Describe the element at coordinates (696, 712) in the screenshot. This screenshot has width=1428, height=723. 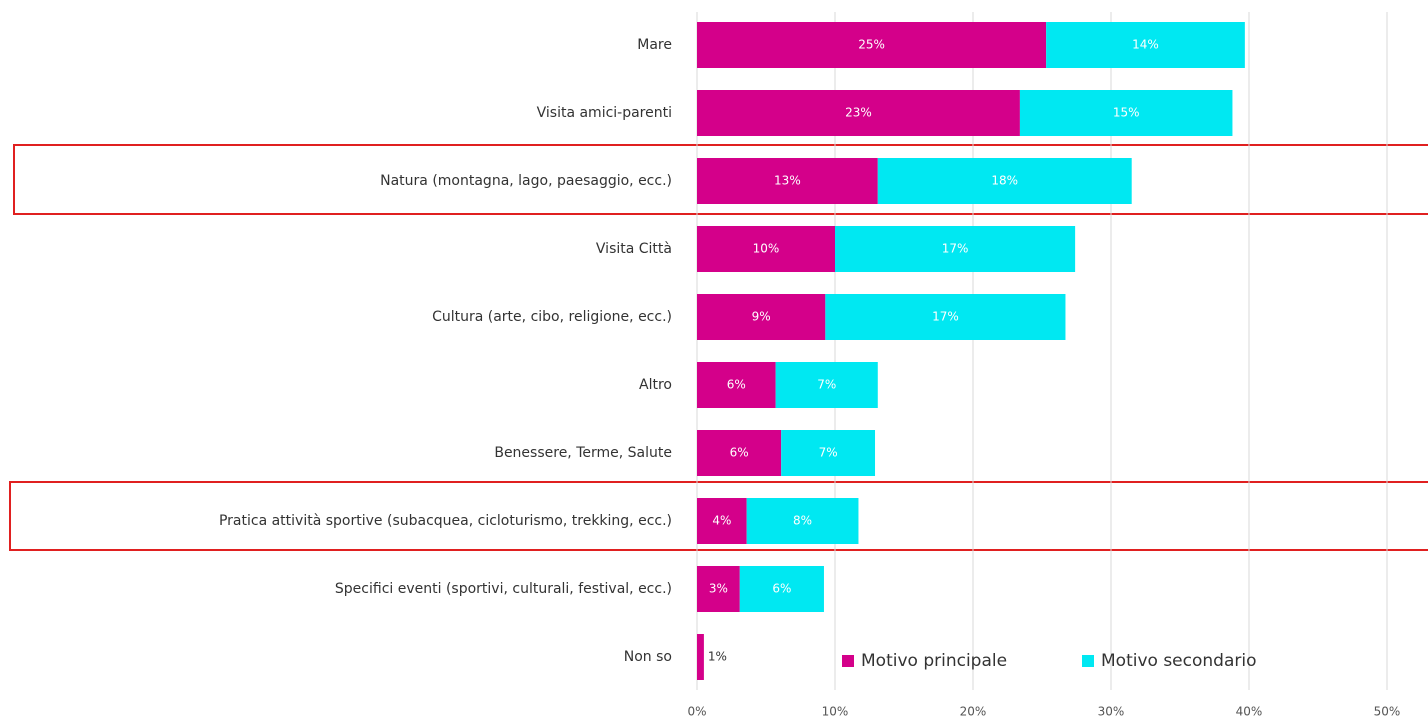
I see `x-tick-label: 0%` at that location.